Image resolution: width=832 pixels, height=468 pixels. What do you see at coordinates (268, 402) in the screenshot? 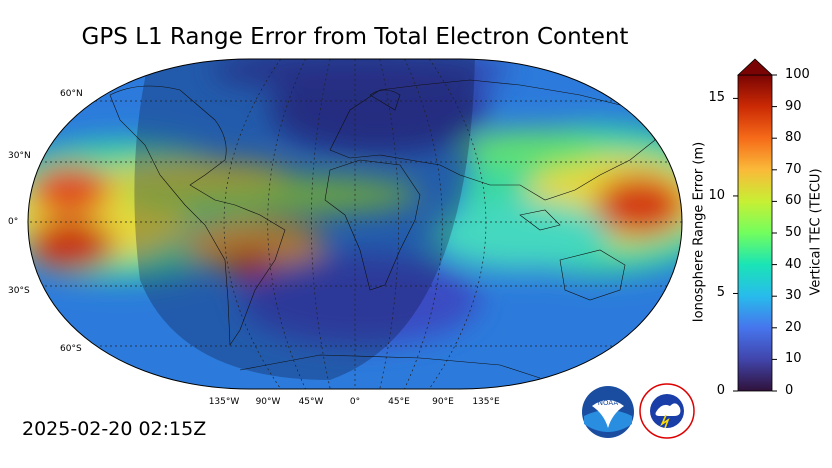
I see `lon-label-90w: 90°W` at bounding box center [268, 402].